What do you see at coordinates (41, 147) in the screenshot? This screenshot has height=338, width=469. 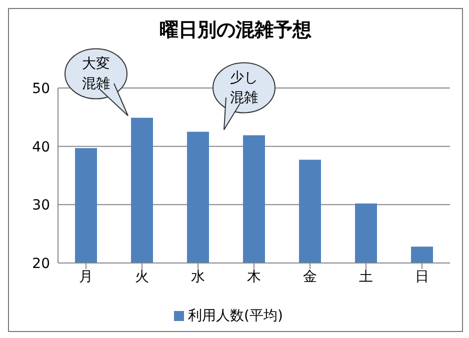 I see `y-tick-label: 40` at bounding box center [41, 147].